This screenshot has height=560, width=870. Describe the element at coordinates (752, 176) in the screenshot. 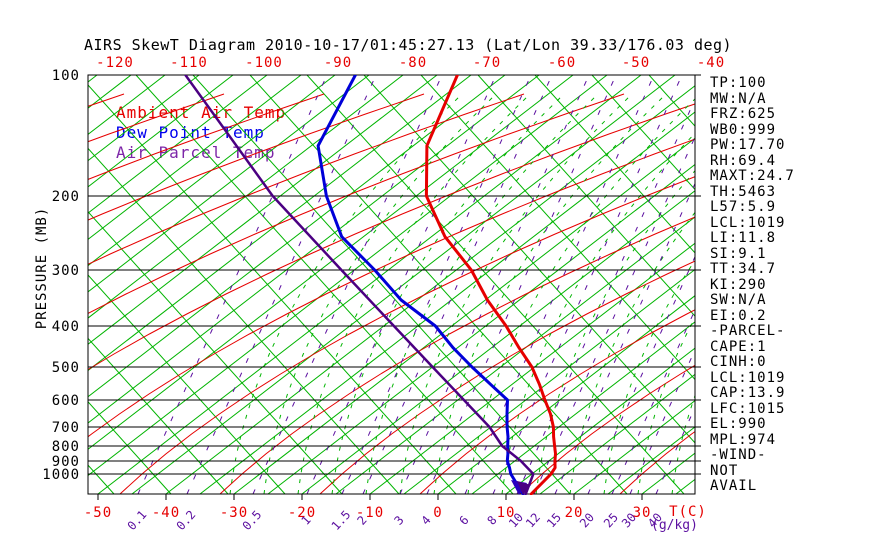

I see `stat-line: MAXT:24.7` at that location.